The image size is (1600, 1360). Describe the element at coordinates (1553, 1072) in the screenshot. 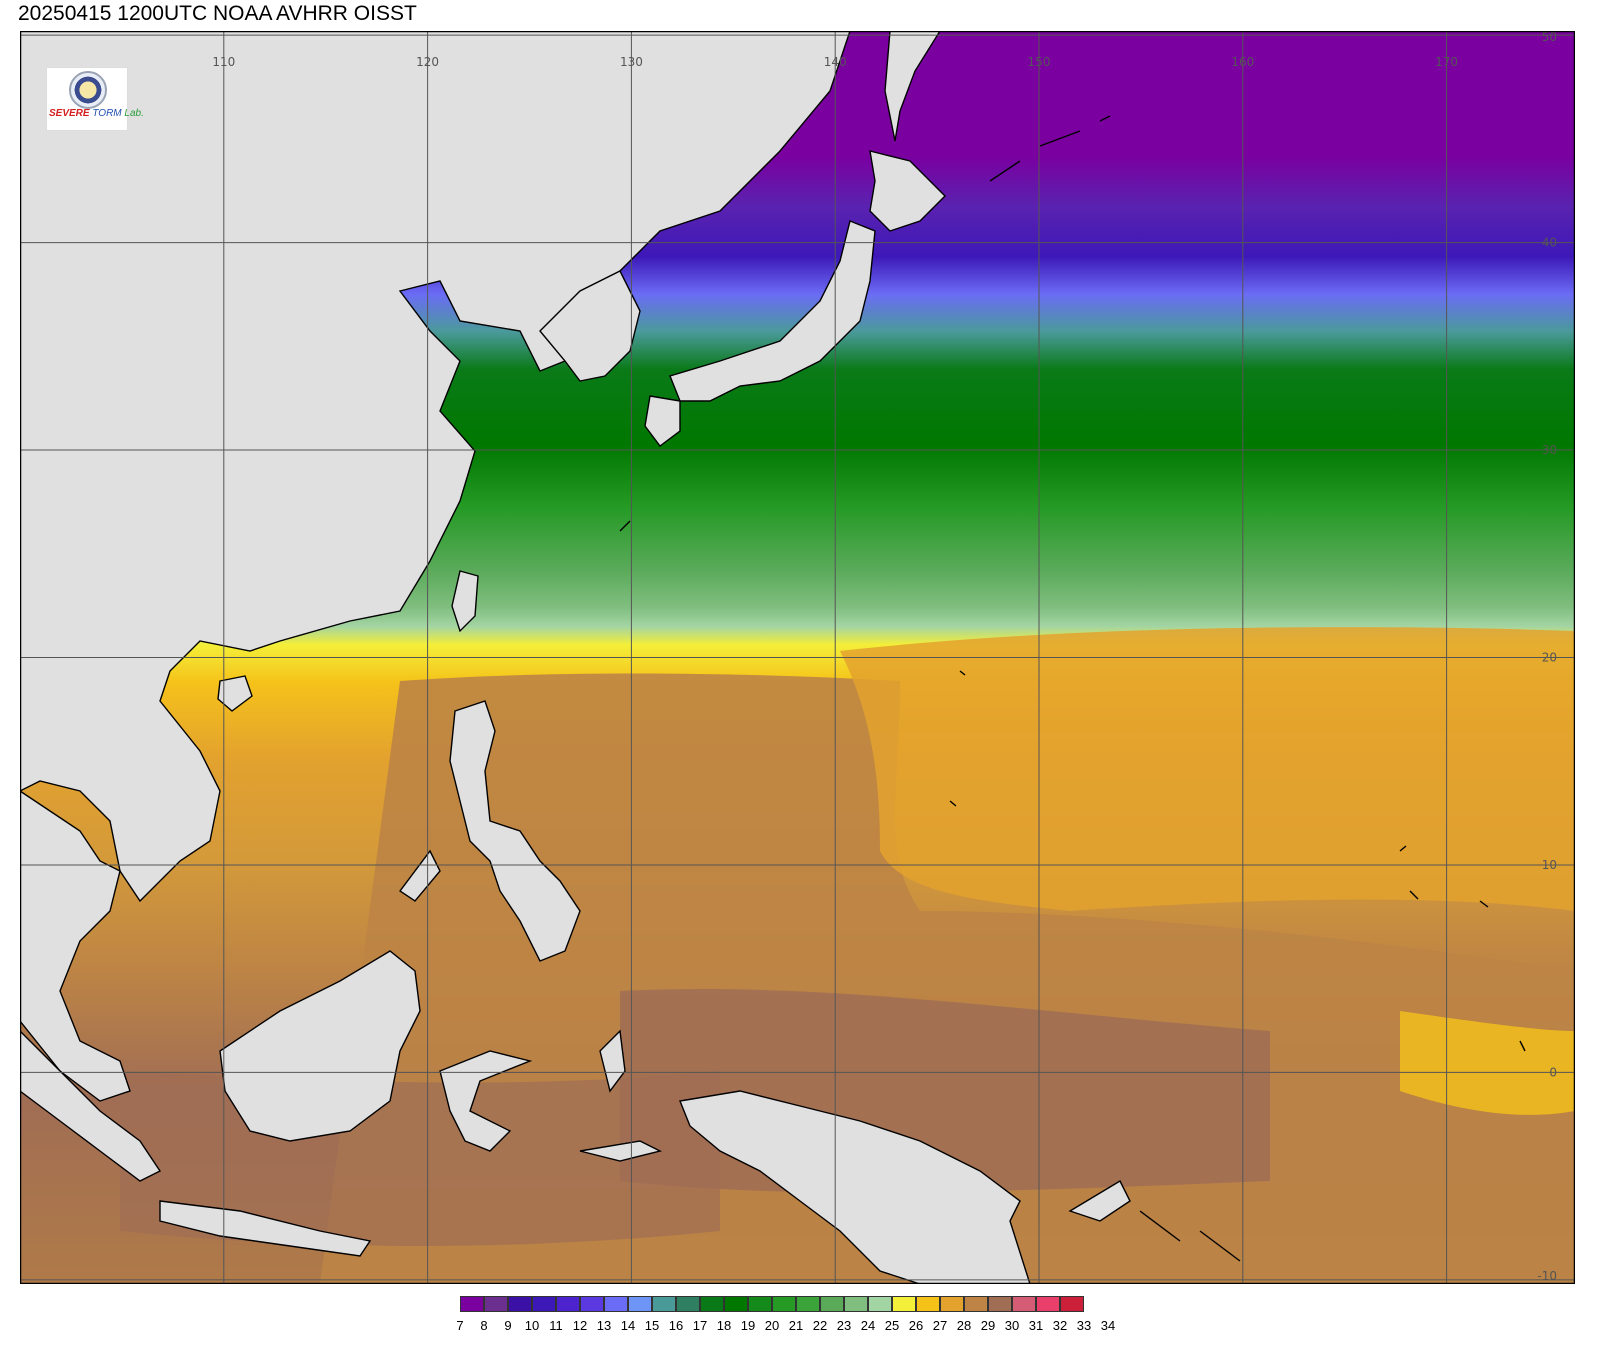

I see `latitude-label: 0` at that location.